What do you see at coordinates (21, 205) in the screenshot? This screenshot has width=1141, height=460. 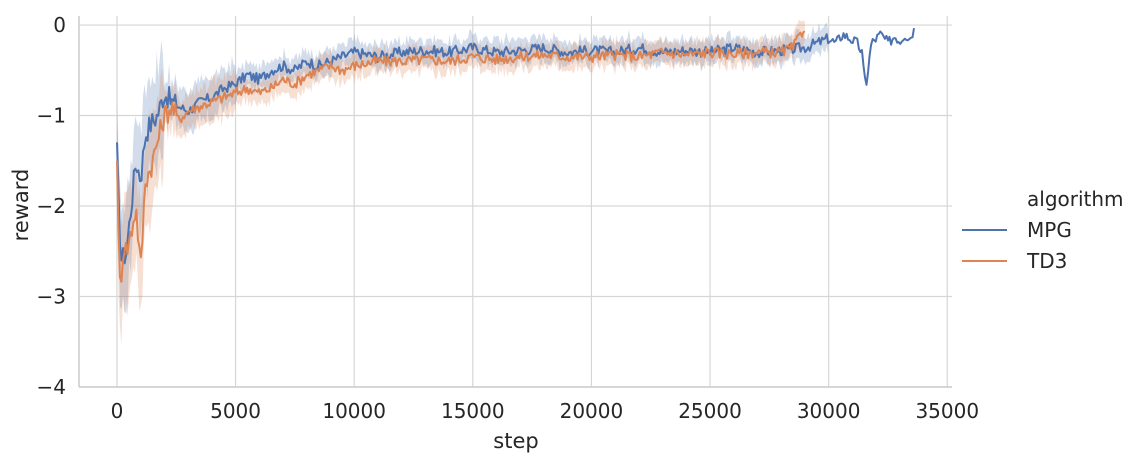 I see `y-axis-label: reward` at bounding box center [21, 205].